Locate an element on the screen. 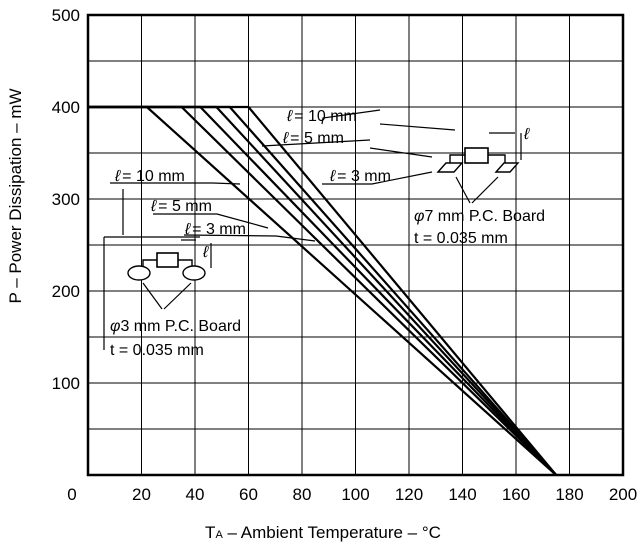 Image resolution: width=641 pixels, height=550 pixels. y-tick-label: 300 is located at coordinates (66, 199).